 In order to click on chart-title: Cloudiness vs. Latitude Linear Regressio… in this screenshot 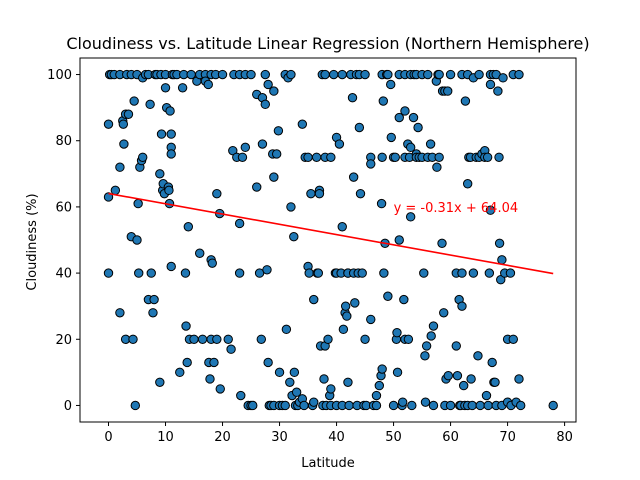, I will do `click(327, 43)`.